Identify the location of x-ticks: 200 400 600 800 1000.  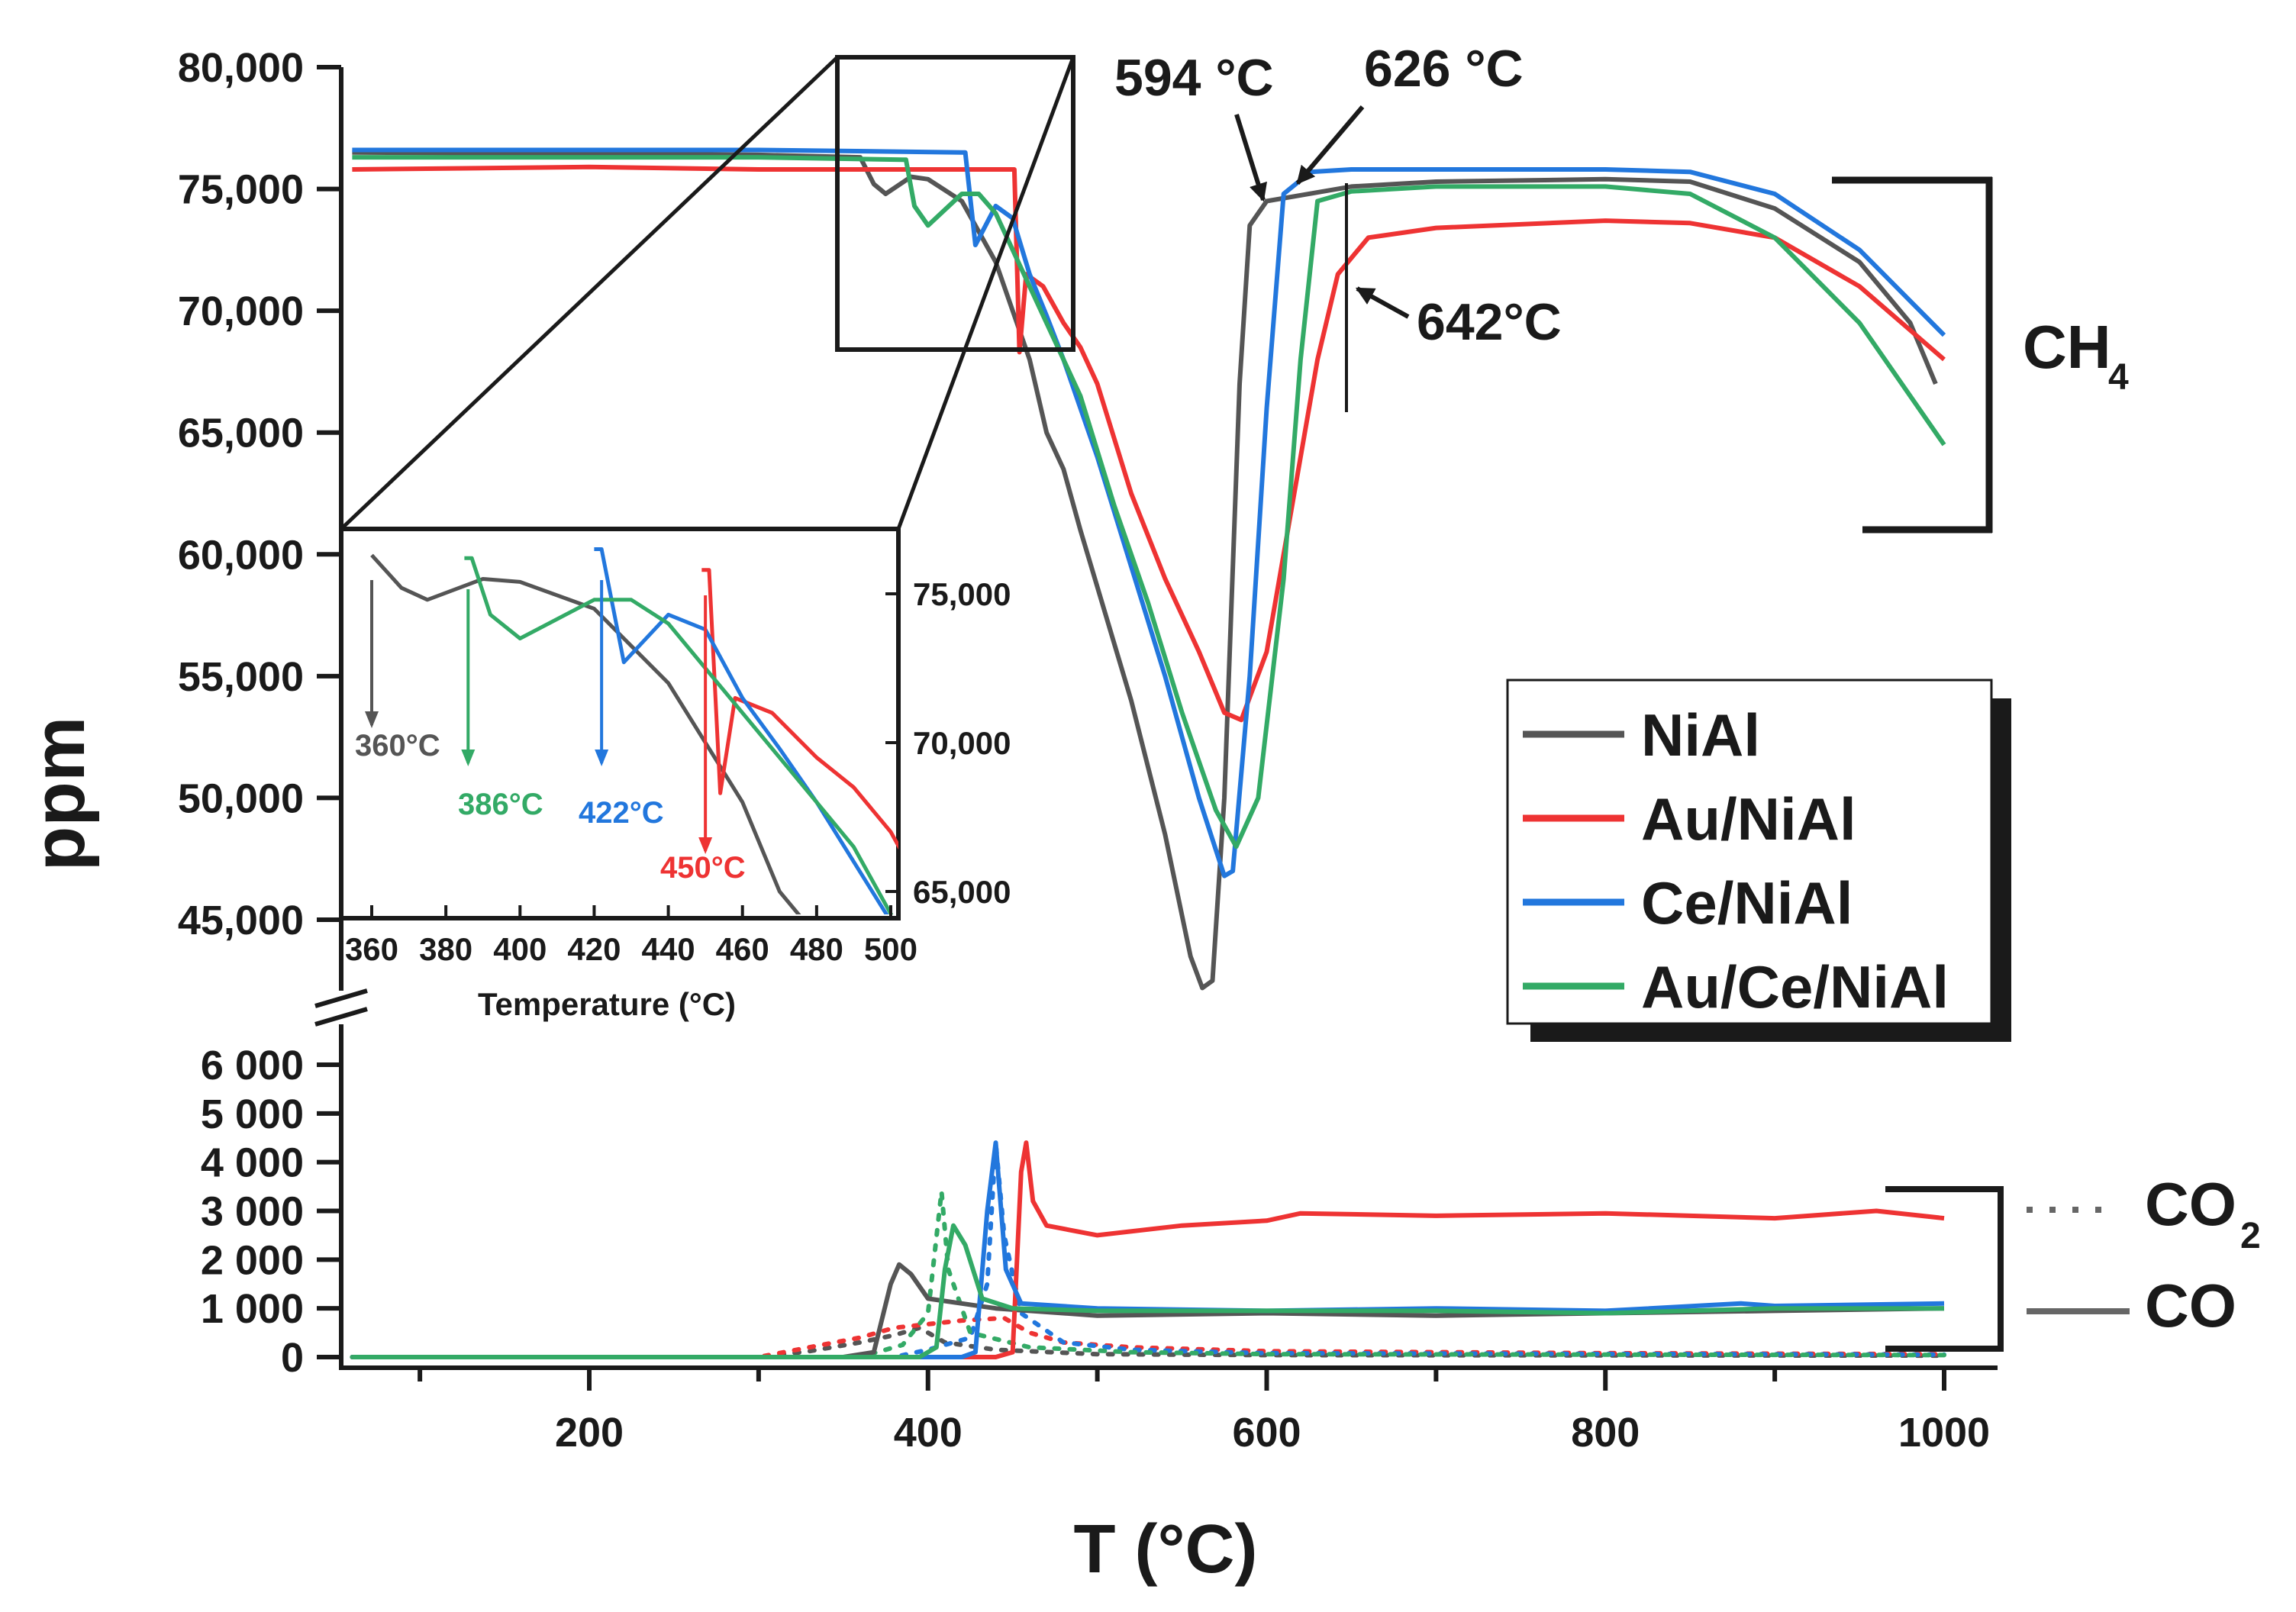
(1204, 1412).